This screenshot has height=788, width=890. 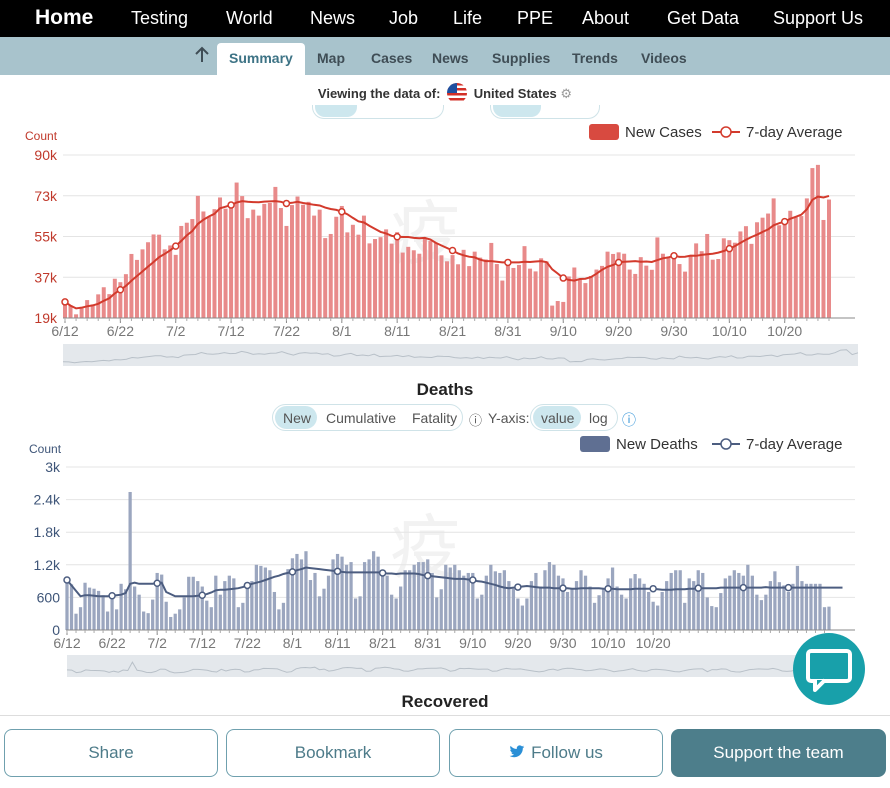 What do you see at coordinates (331, 58) in the screenshot?
I see `tab-map: Map` at bounding box center [331, 58].